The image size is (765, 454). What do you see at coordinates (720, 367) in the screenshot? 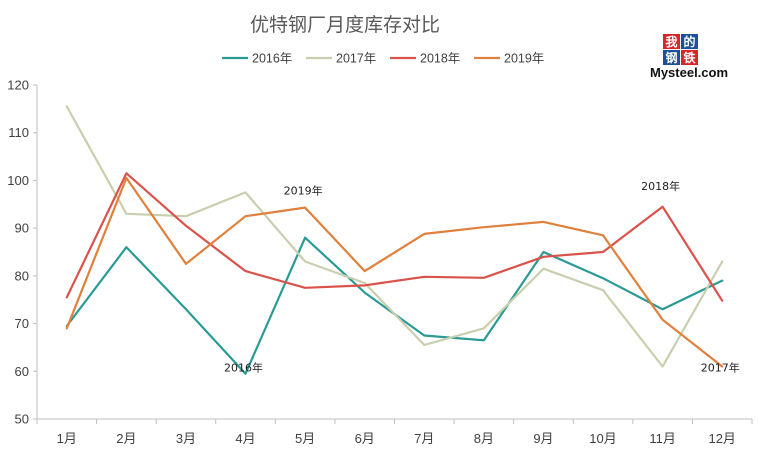
I see `annotation-label: 2017年` at bounding box center [720, 367].